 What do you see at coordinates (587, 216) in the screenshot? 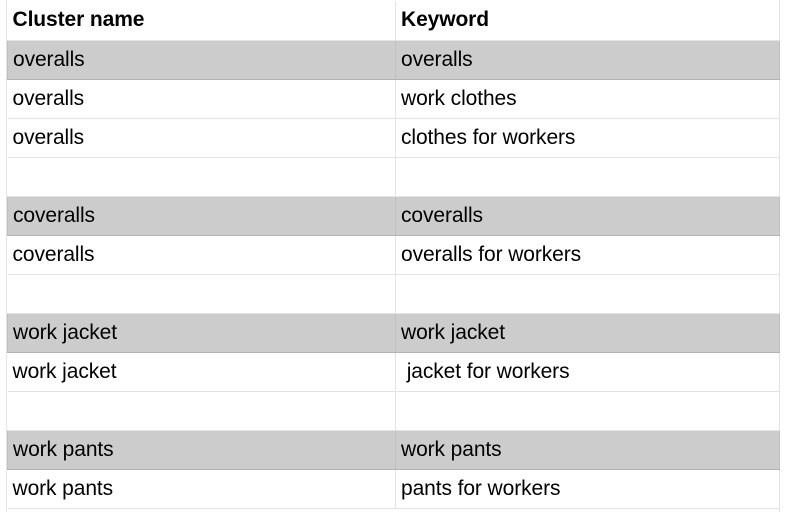
I see `cell-keyword: coveralls` at bounding box center [587, 216].